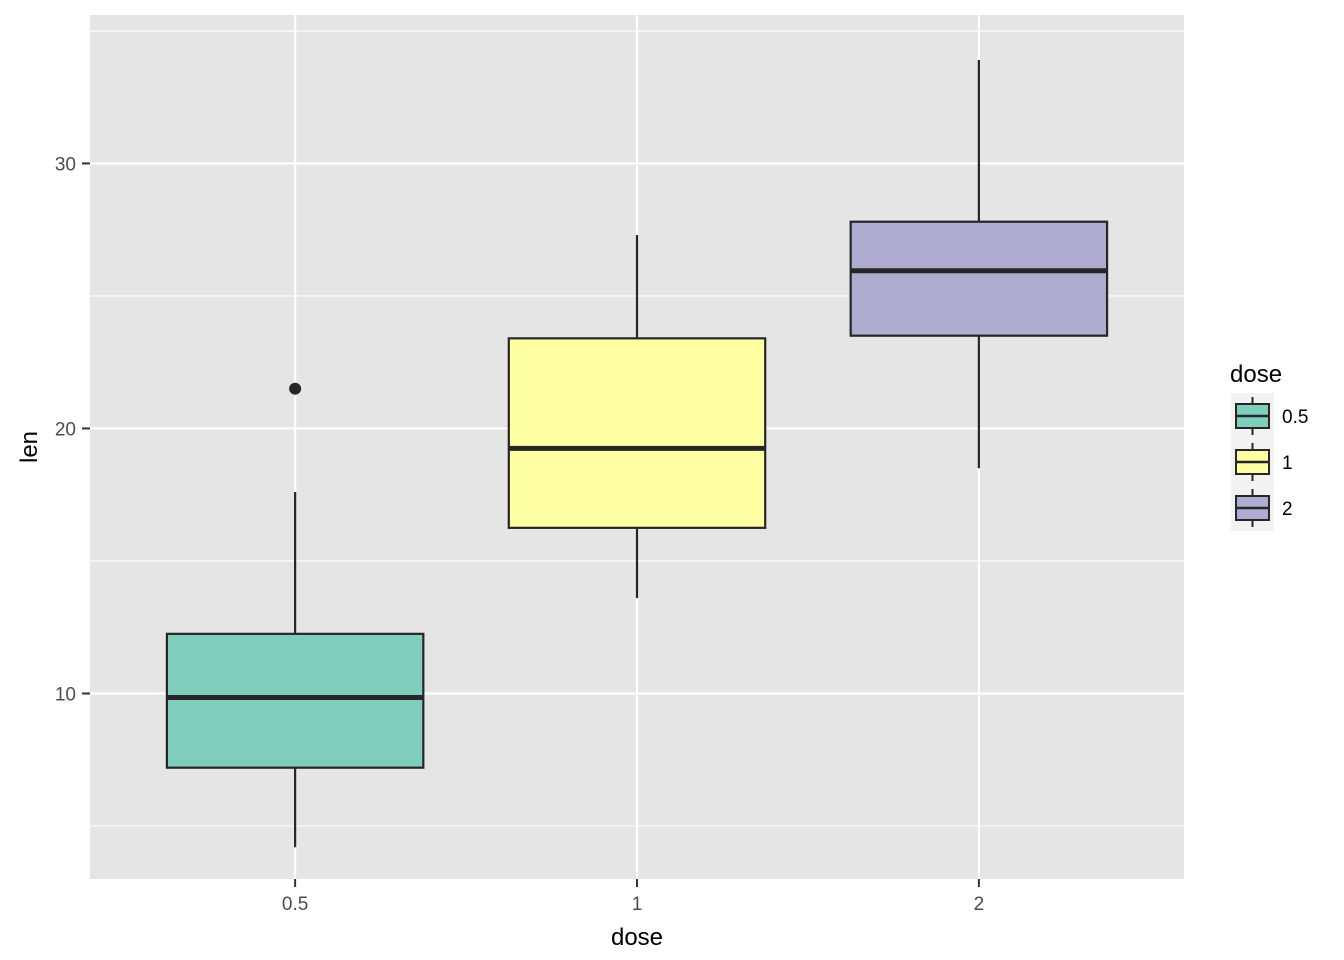  Describe the element at coordinates (1295, 417) in the screenshot. I see `legend-label: 0.5` at that location.